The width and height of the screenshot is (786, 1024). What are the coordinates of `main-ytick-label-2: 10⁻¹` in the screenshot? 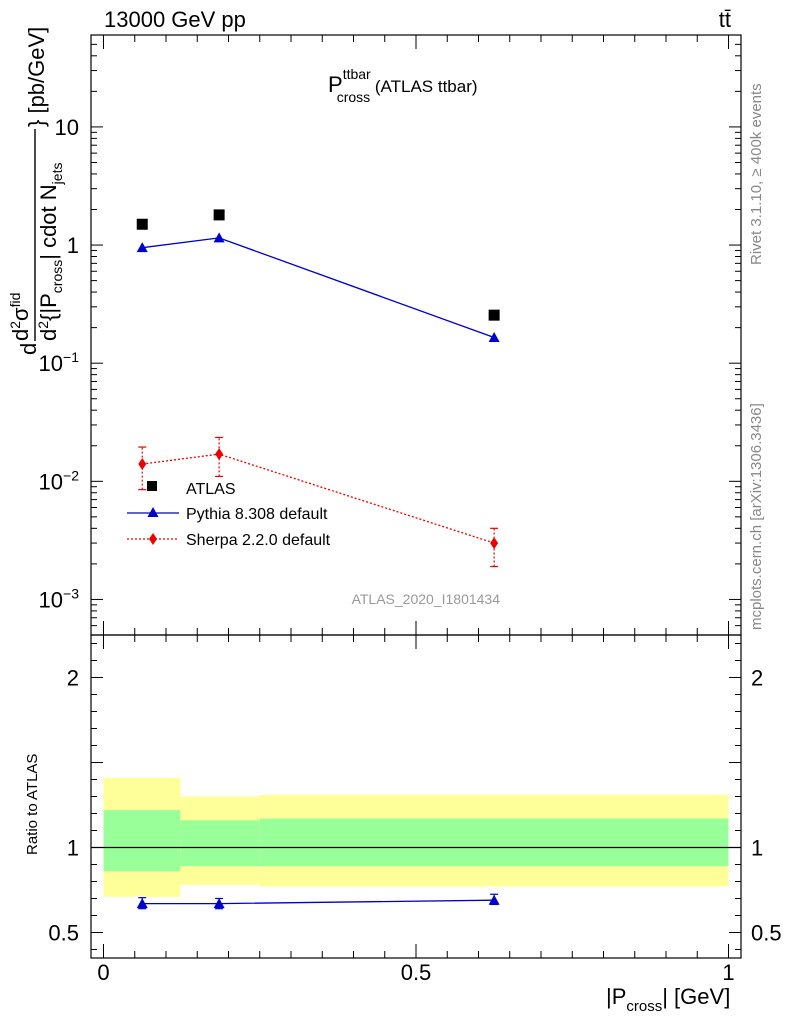 It's located at (59, 362).